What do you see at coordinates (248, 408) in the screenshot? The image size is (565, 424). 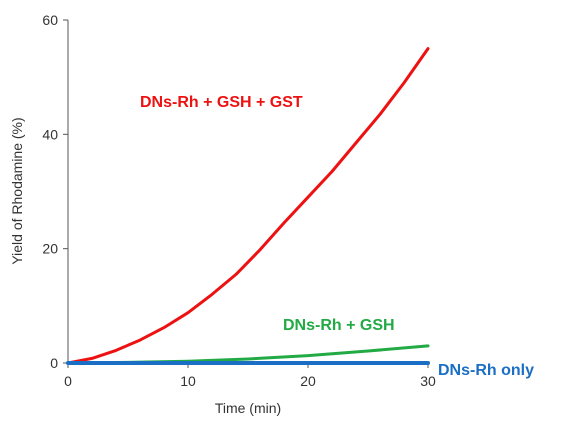 I see `x-axis-label: Time (min)` at bounding box center [248, 408].